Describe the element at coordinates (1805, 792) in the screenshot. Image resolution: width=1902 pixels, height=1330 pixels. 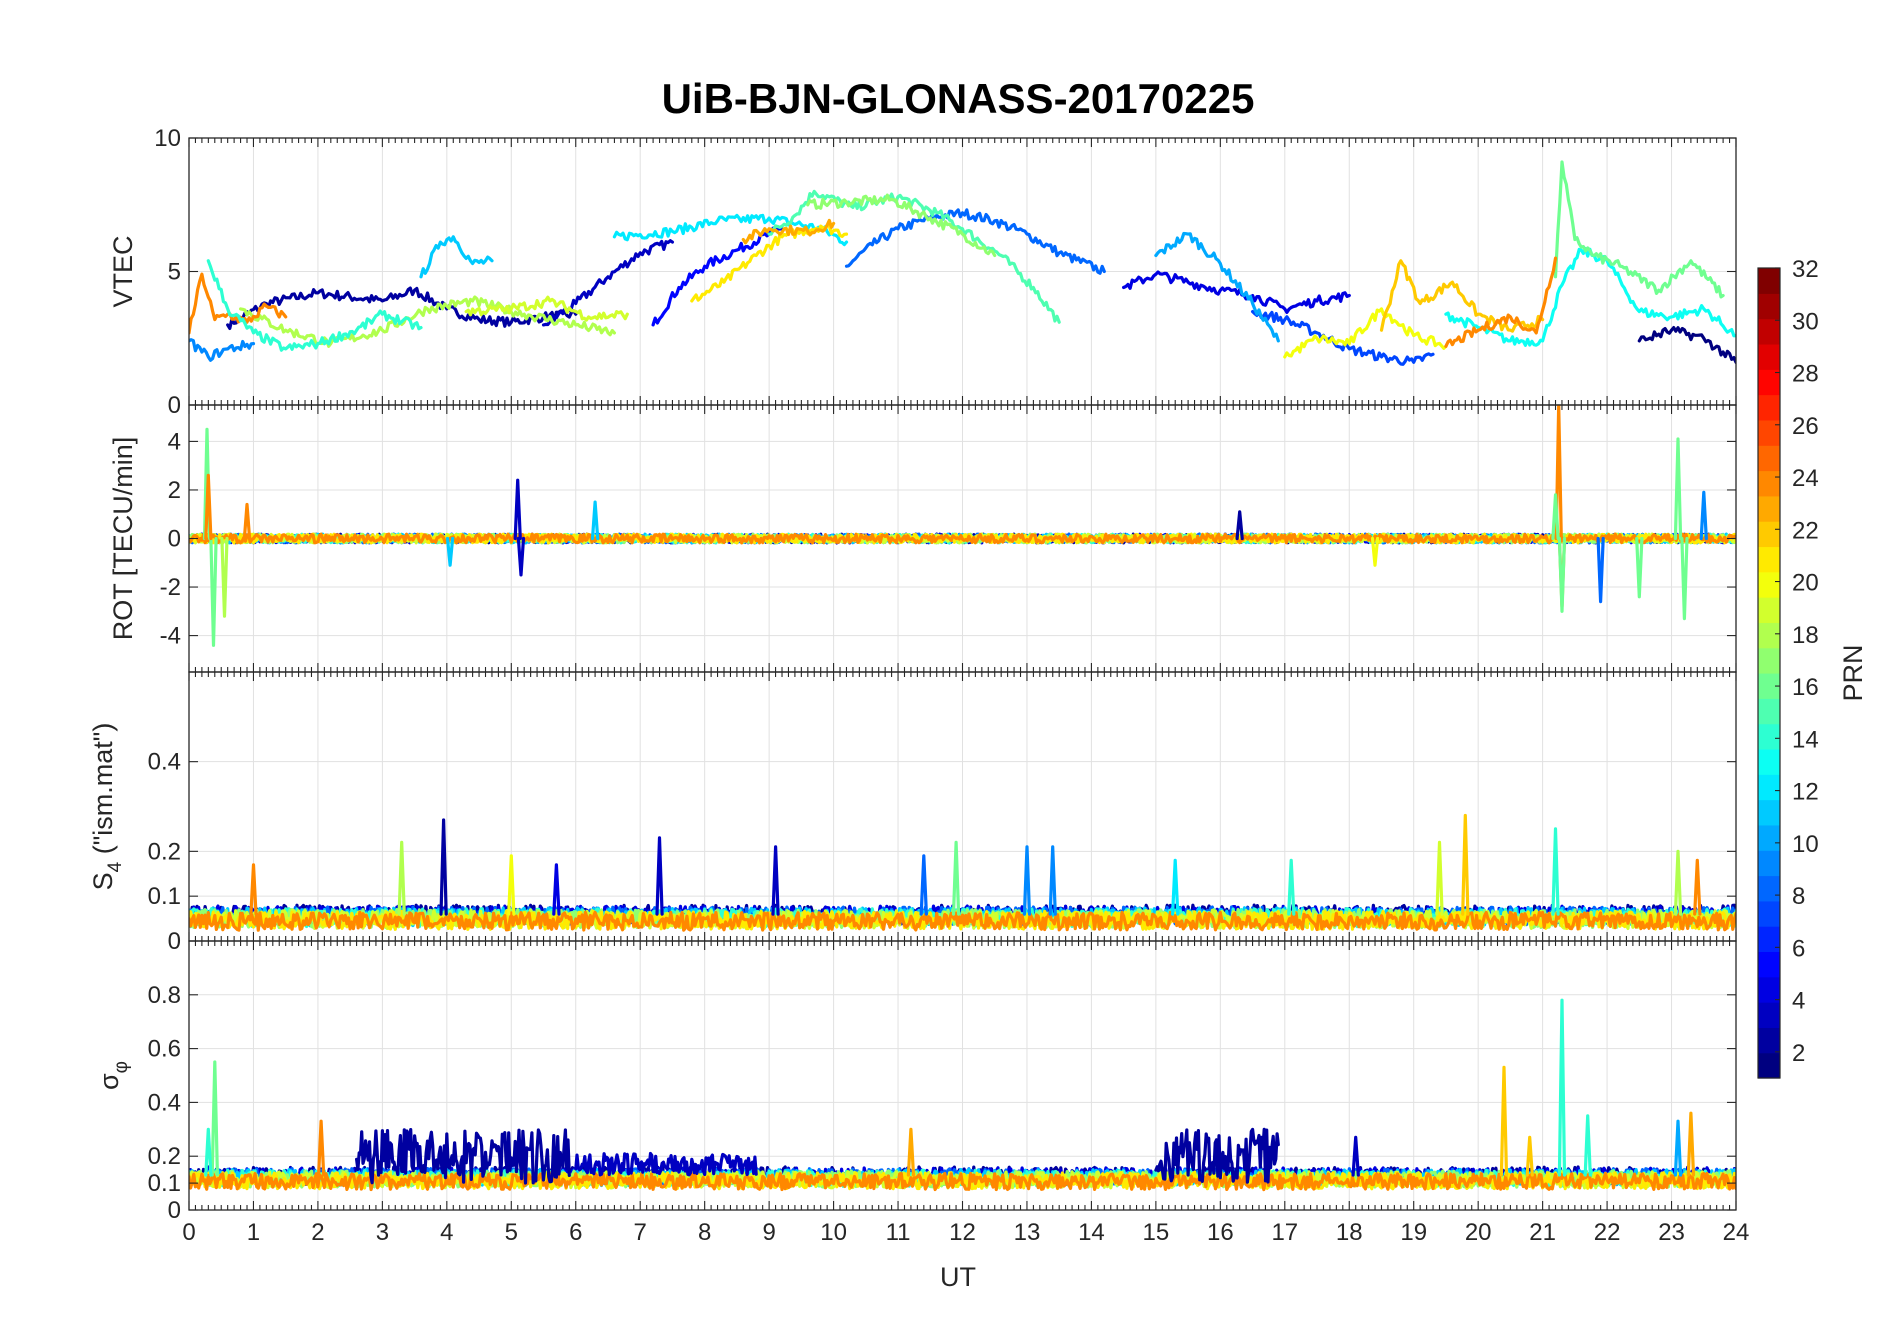
I see `colorbar-tick-label: 12` at that location.